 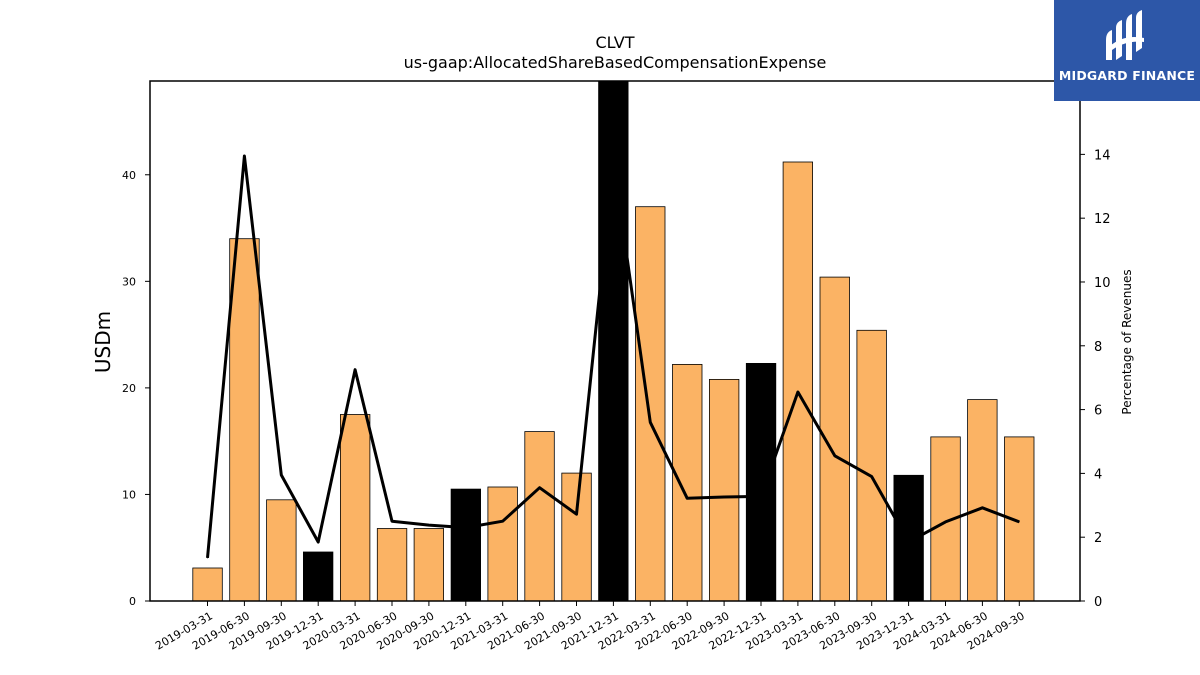 What do you see at coordinates (614, 42) in the screenshot?
I see `chart-title: CLVT` at bounding box center [614, 42].